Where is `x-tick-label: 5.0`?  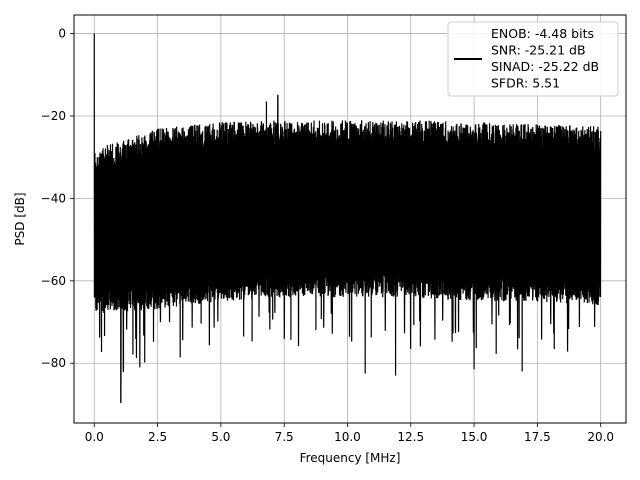
x-tick-label: 5.0 is located at coordinates (220, 437).